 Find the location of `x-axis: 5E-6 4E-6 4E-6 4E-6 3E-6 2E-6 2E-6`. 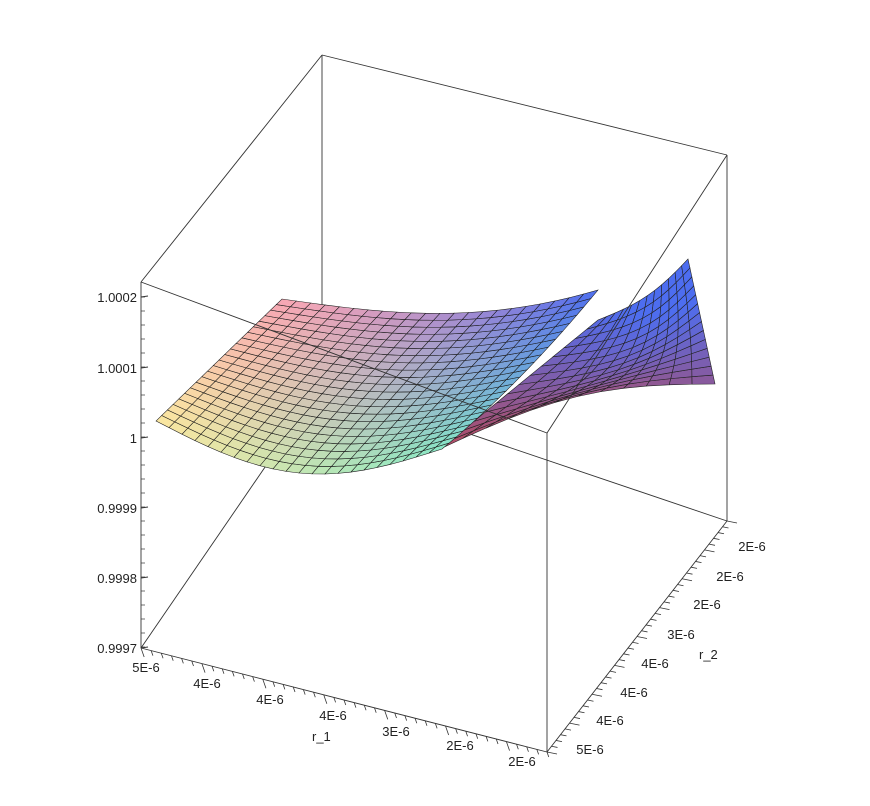

x-axis: 5E-6 4E-6 4E-6 4E-6 3E-6 2E-6 2E-6 is located at coordinates (341, 708).